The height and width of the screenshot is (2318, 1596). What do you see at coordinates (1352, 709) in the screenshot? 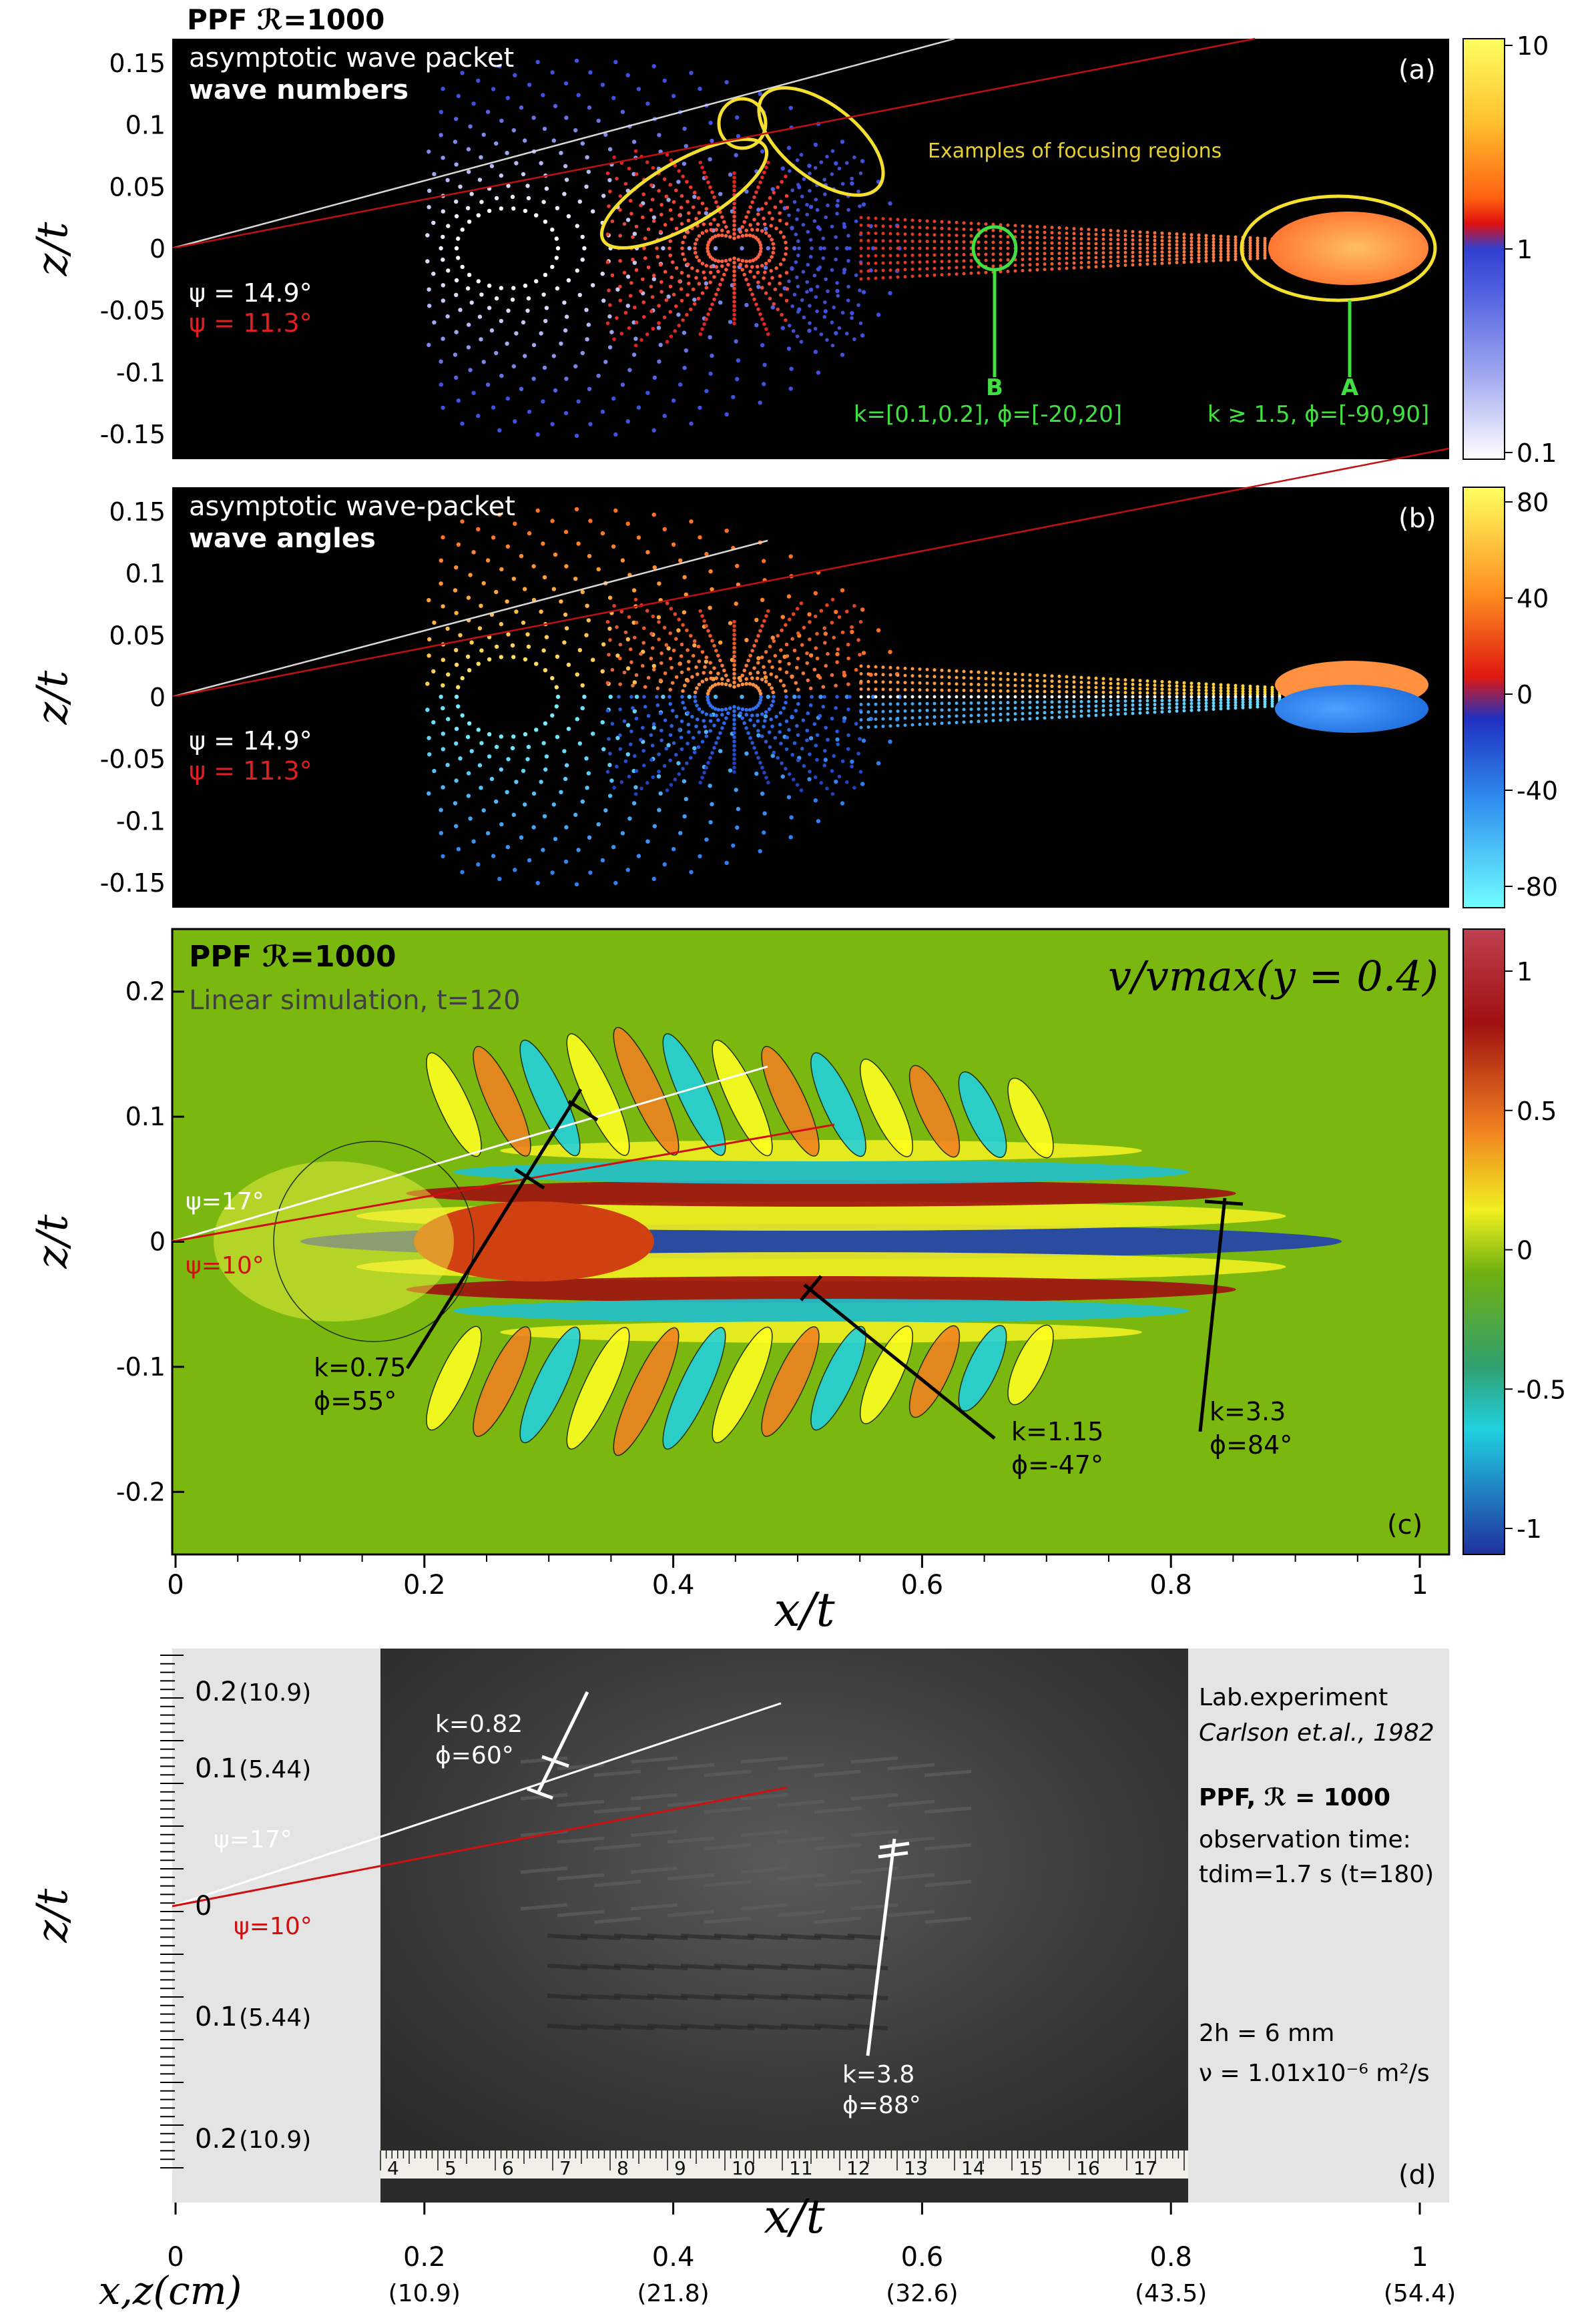
I see `wave-packet-head-lower` at bounding box center [1352, 709].